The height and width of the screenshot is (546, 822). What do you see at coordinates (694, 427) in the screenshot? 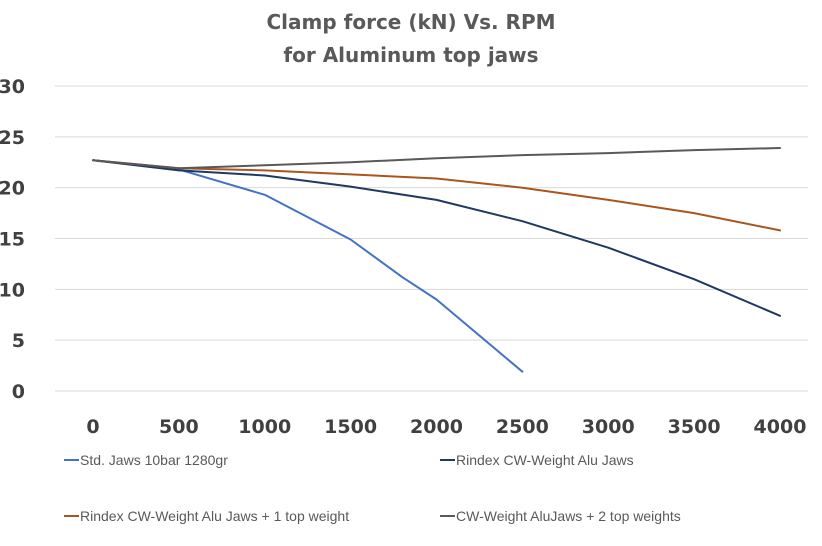
I see `x-tick-label: 3500` at bounding box center [694, 427].